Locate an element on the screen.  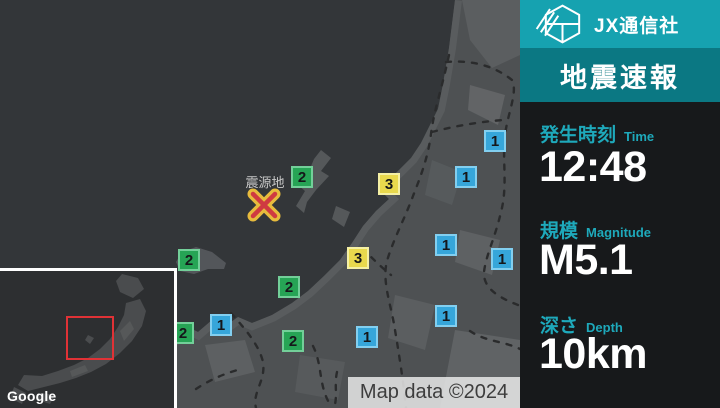
map-attribution: Map data ©2024 is located at coordinates (434, 392).